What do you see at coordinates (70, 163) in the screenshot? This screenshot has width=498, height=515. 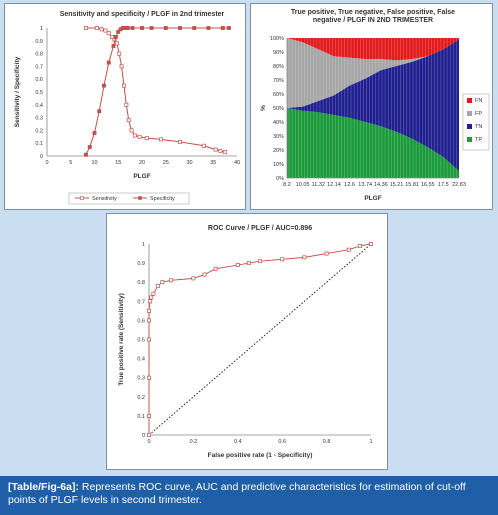 I see `chart1-x-tick: 5` at bounding box center [70, 163].